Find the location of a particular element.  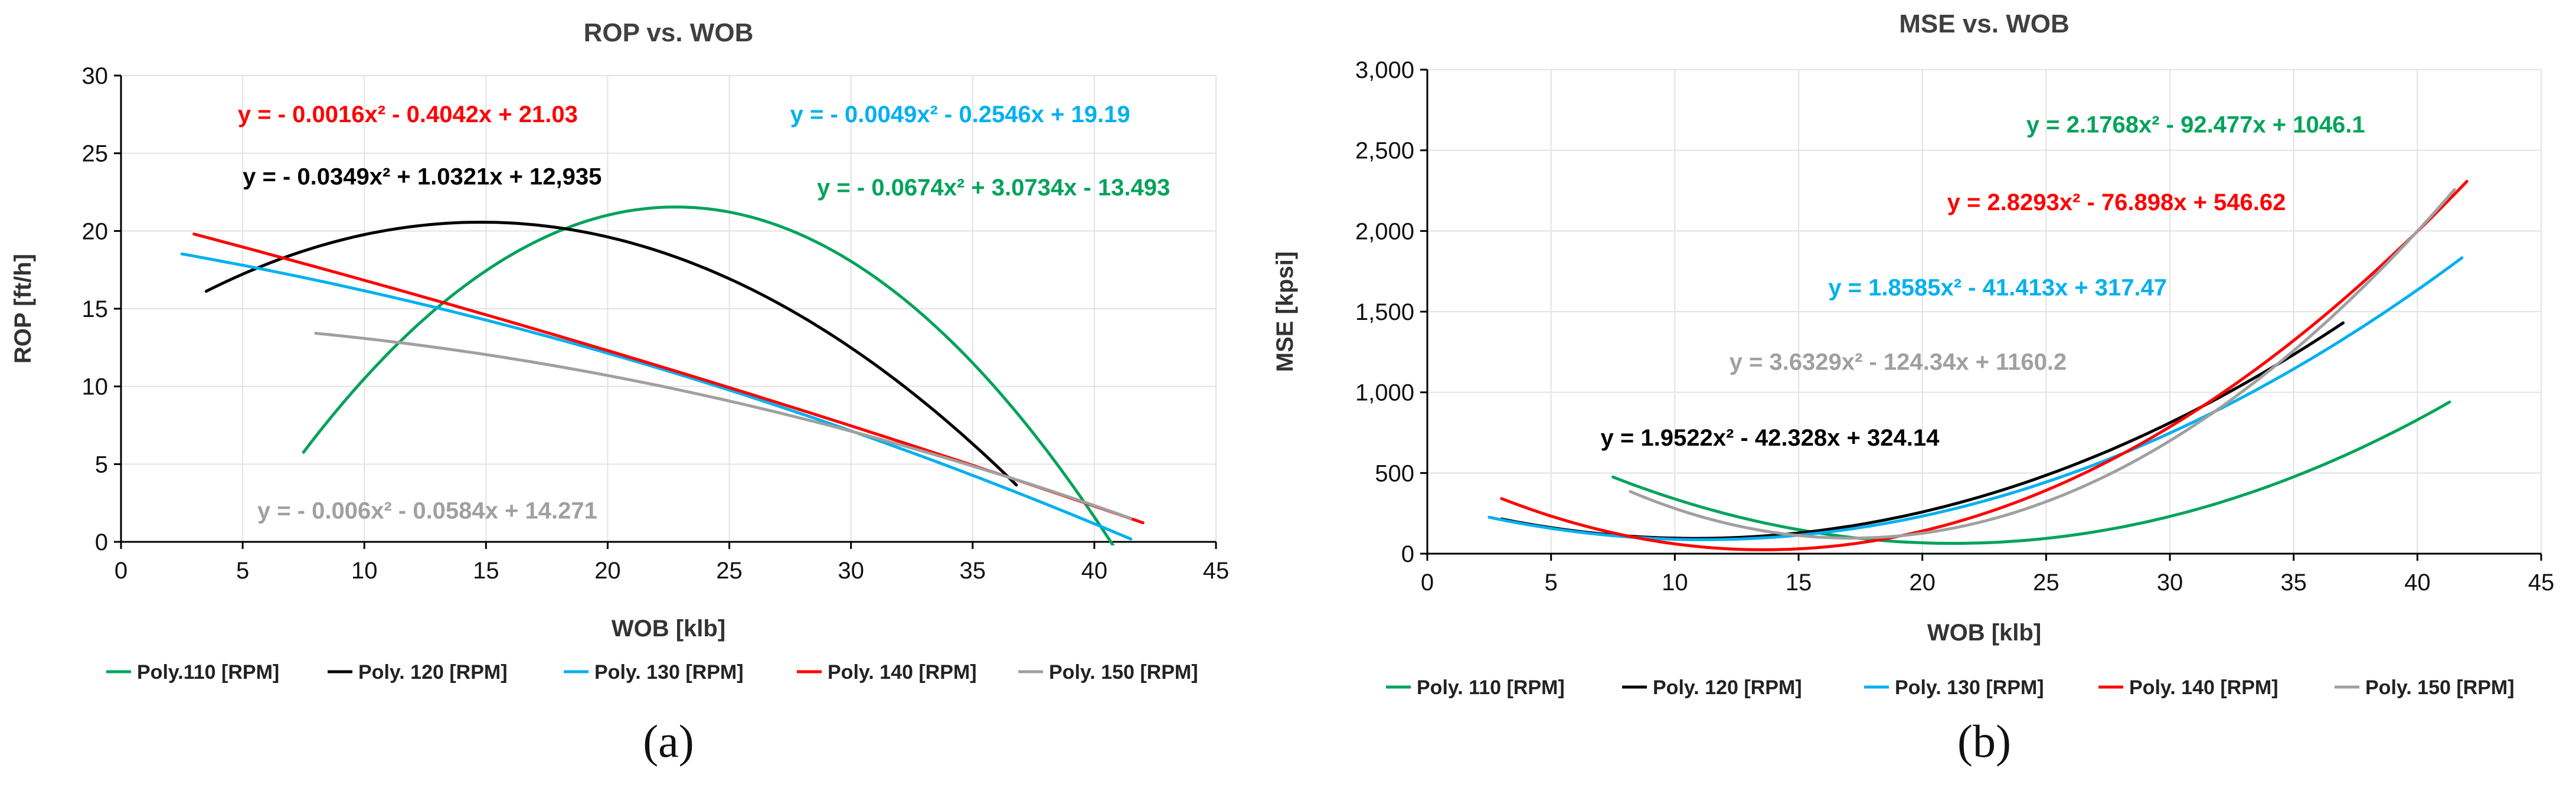

y-tick-label: 25 is located at coordinates (95, 154).